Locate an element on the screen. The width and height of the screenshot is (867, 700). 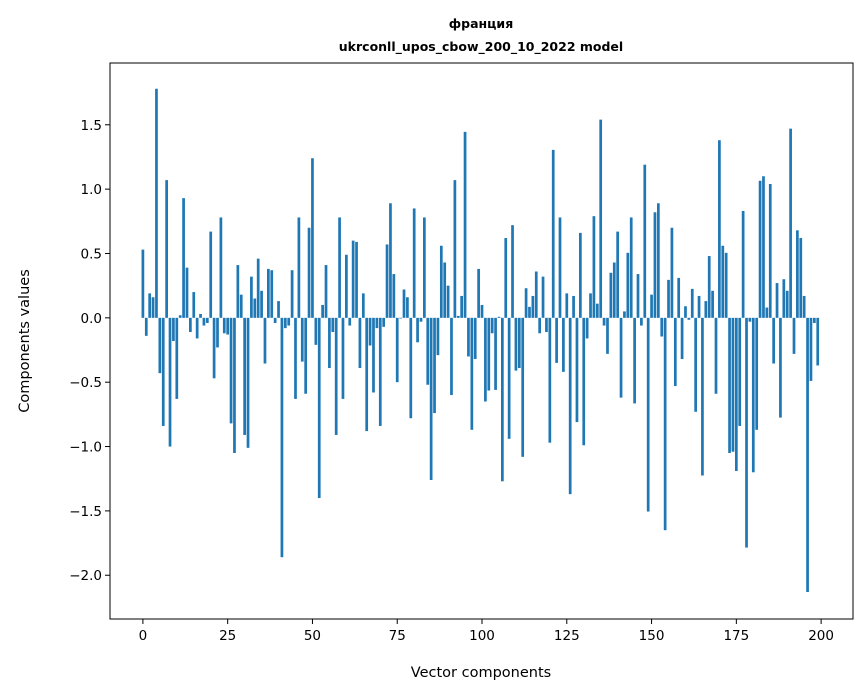
y-tick-label: −2.0 is located at coordinates (85, 576).